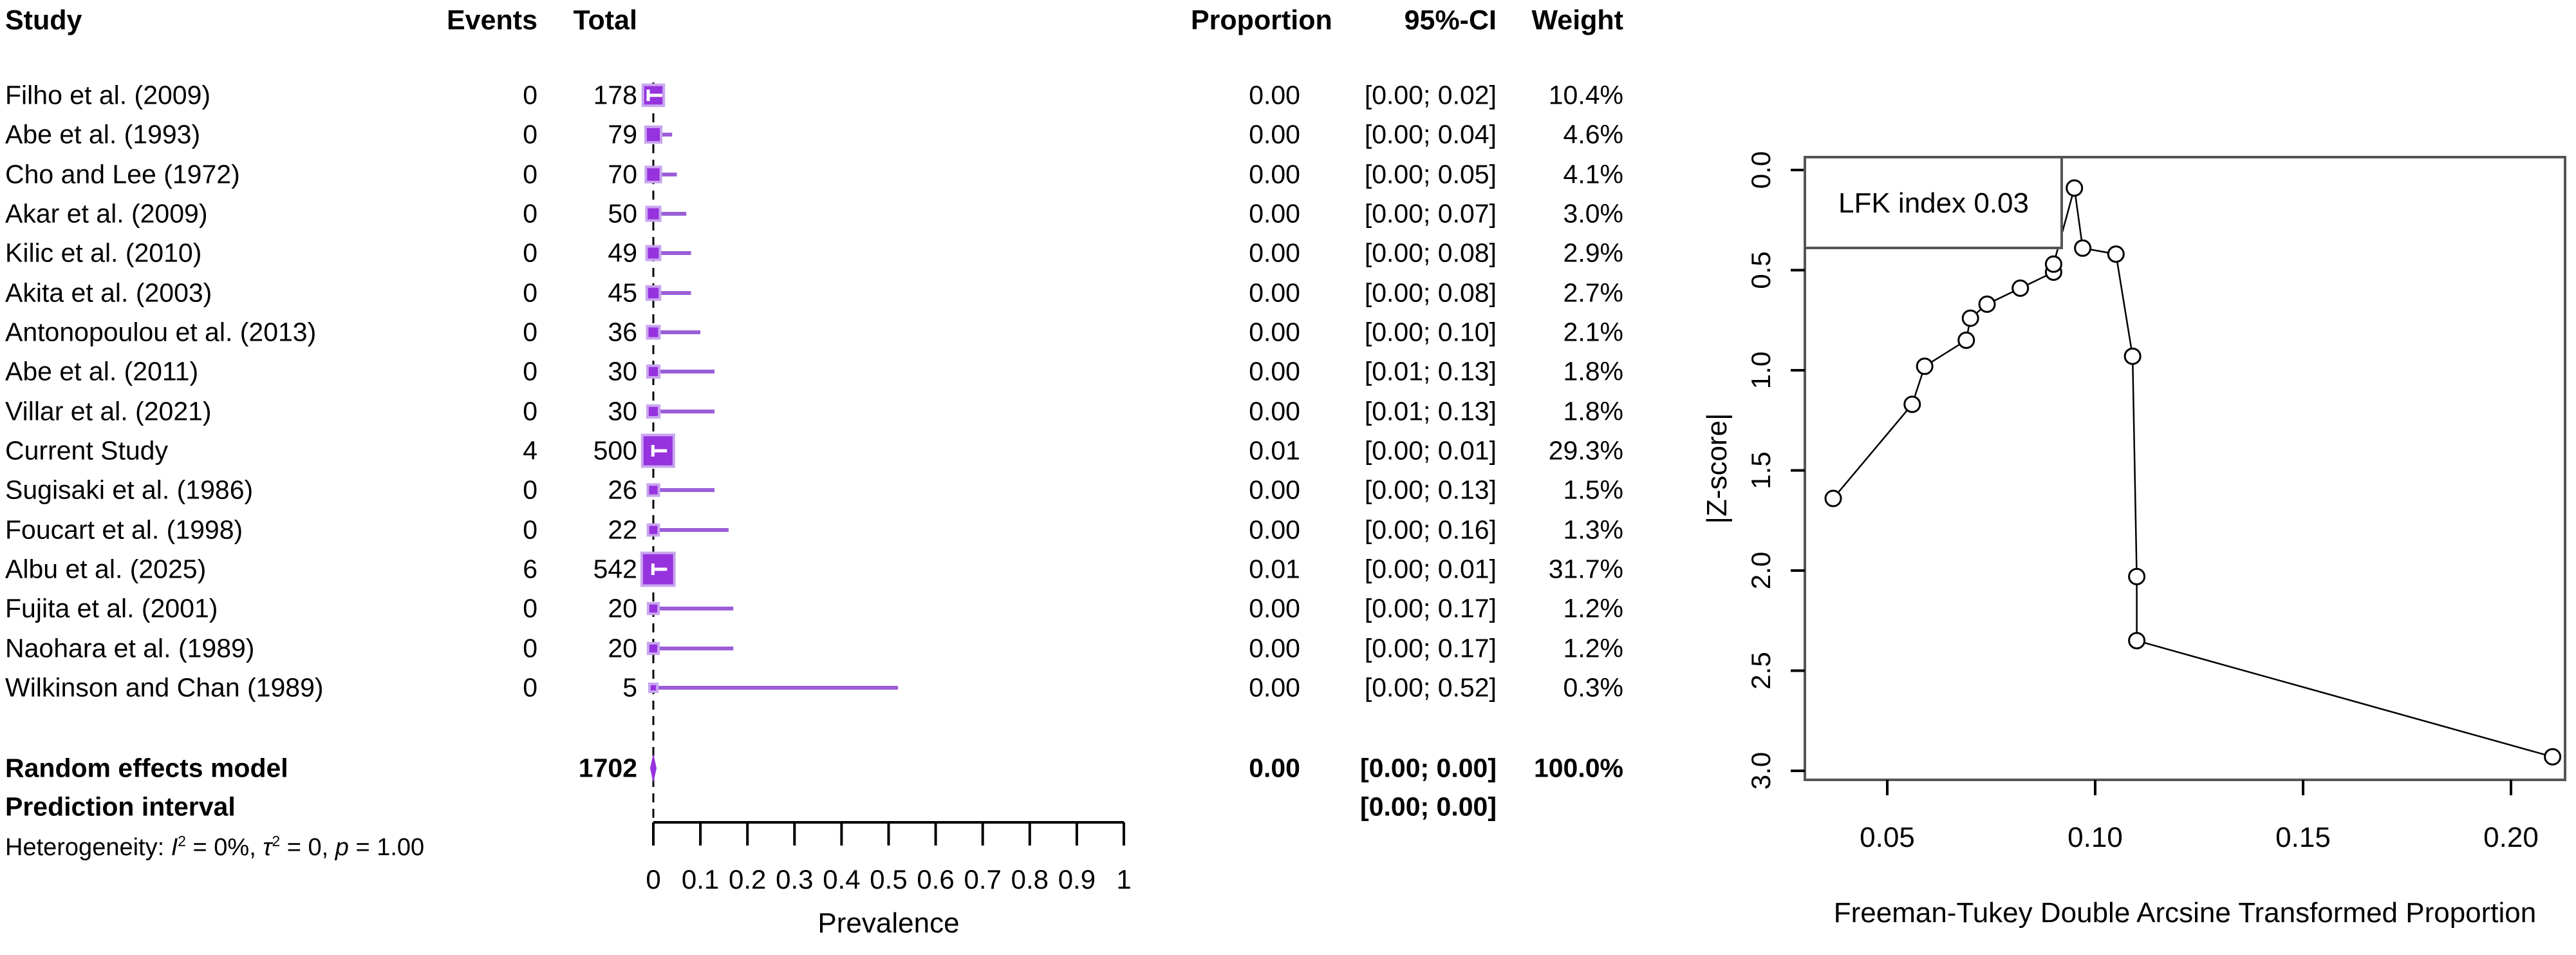 This screenshot has width=2576, height=955. What do you see at coordinates (164, 687) in the screenshot?
I see `study-name: Wilkinson and Chan (1989)` at bounding box center [164, 687].